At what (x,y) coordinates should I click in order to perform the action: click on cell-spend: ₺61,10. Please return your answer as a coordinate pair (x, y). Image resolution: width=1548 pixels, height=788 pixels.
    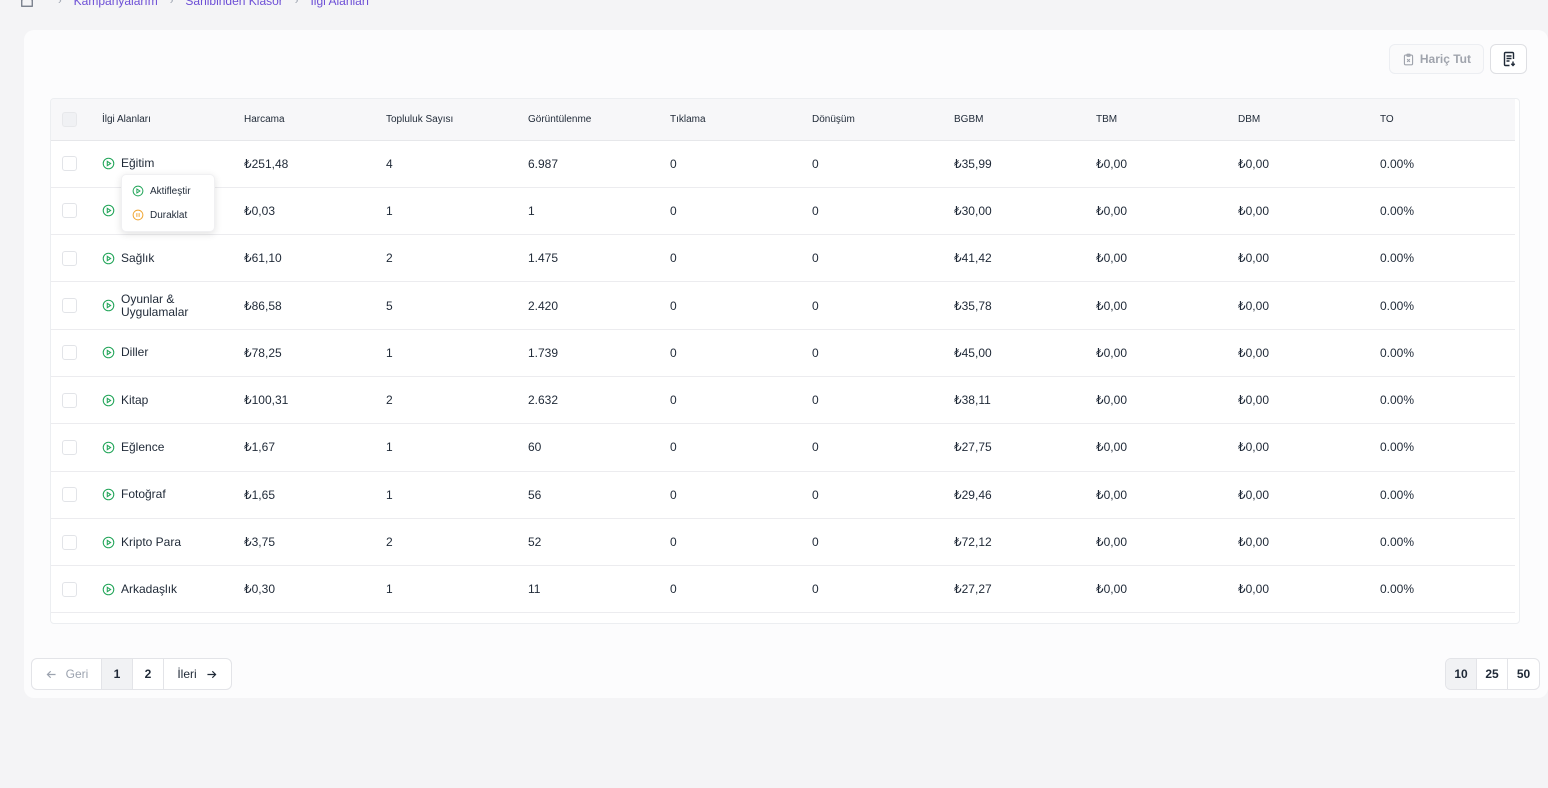
    Looking at the image, I should click on (263, 258).